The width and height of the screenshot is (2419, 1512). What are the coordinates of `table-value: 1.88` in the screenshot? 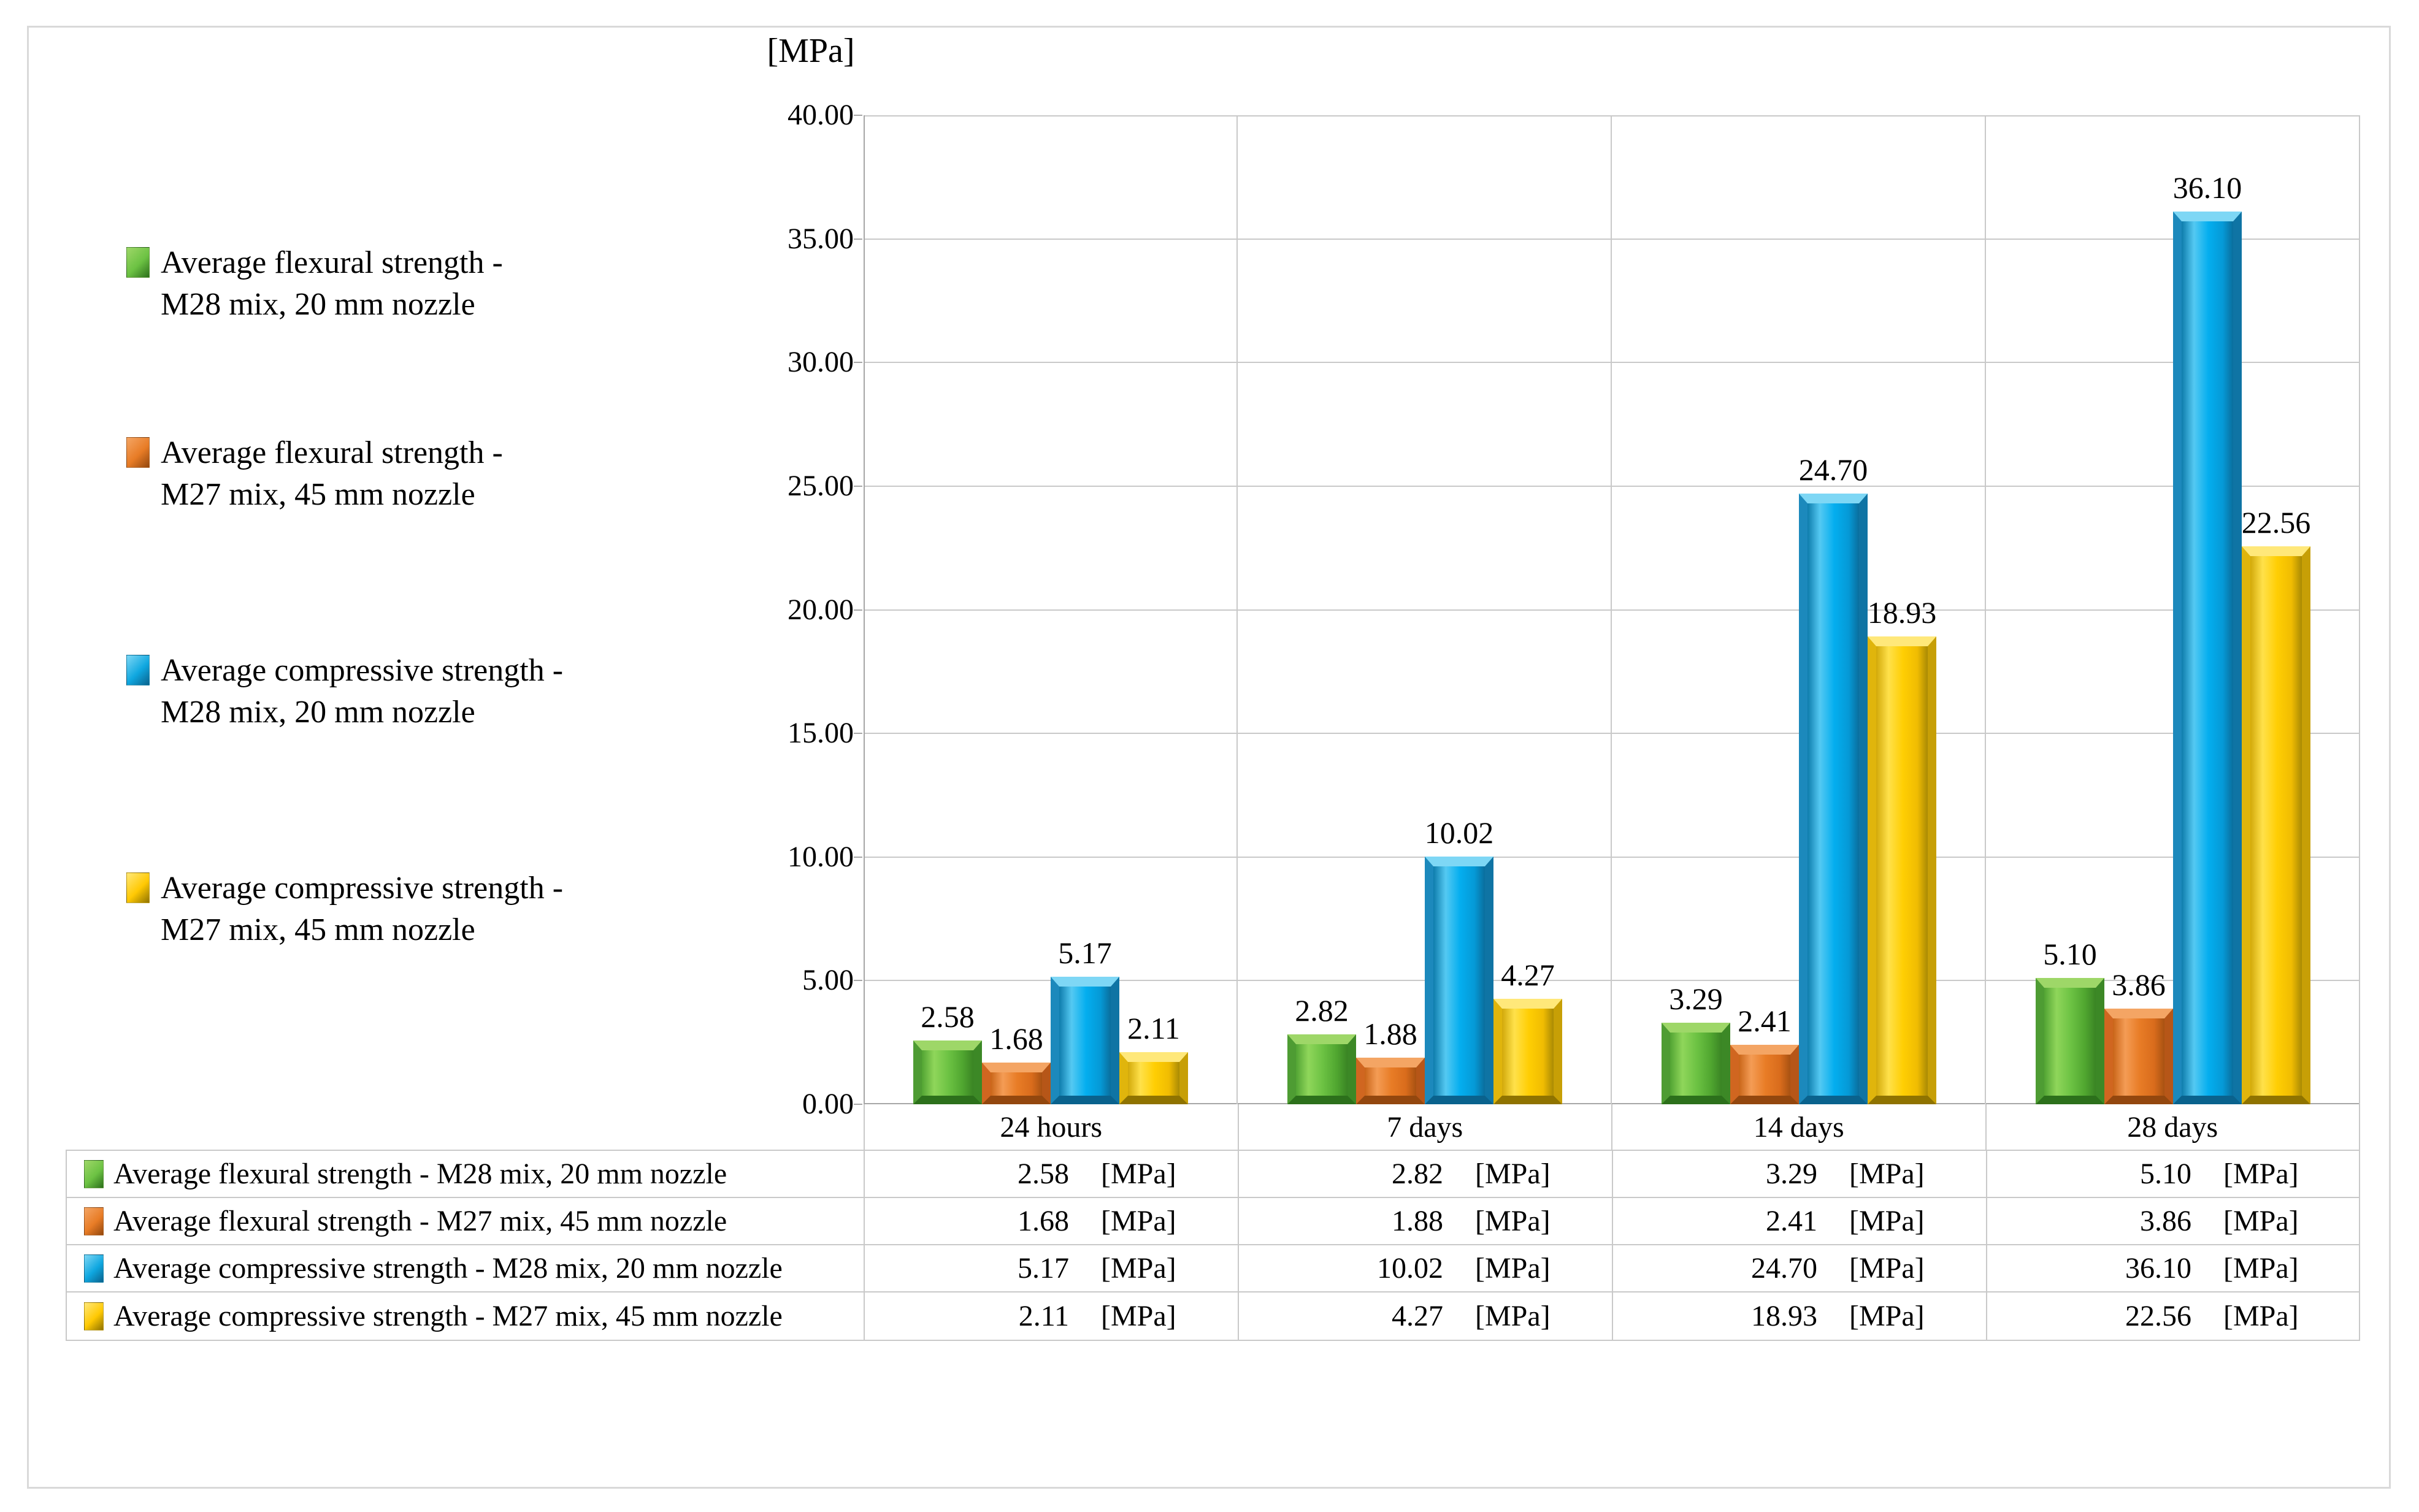 It's located at (1418, 1221).